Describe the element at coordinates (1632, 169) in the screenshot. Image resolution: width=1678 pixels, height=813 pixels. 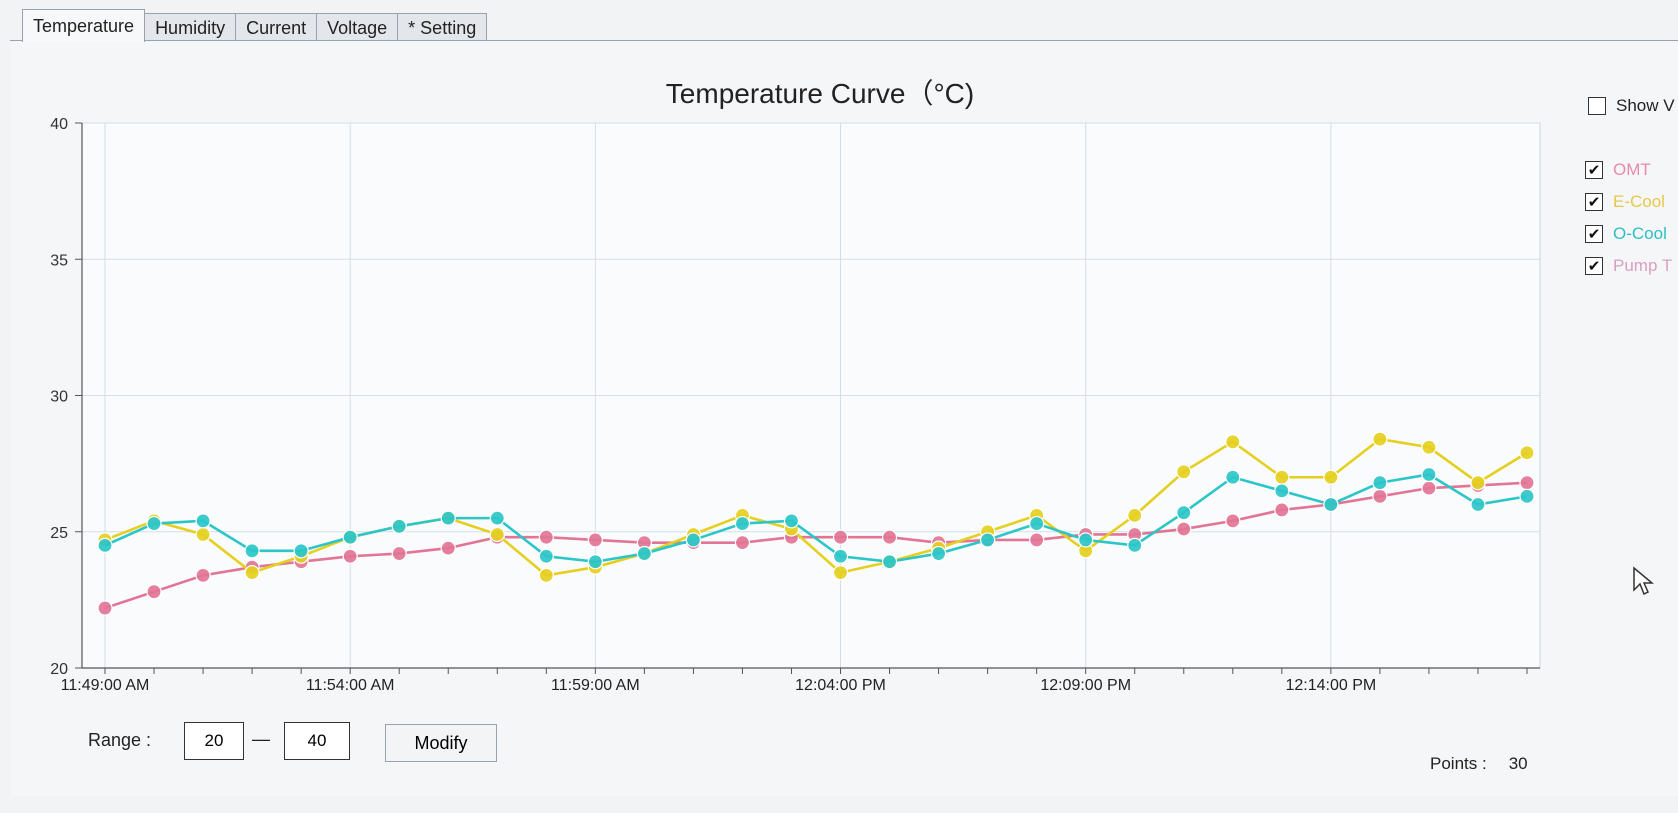
I see `legend-label-omt: OMT` at that location.